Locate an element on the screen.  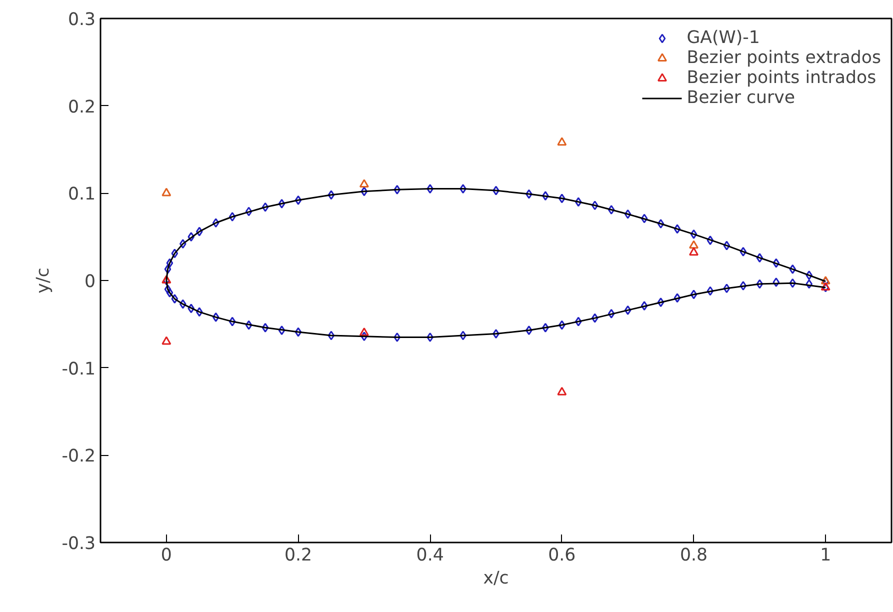
x-tick-label: 1 is located at coordinates (826, 556).